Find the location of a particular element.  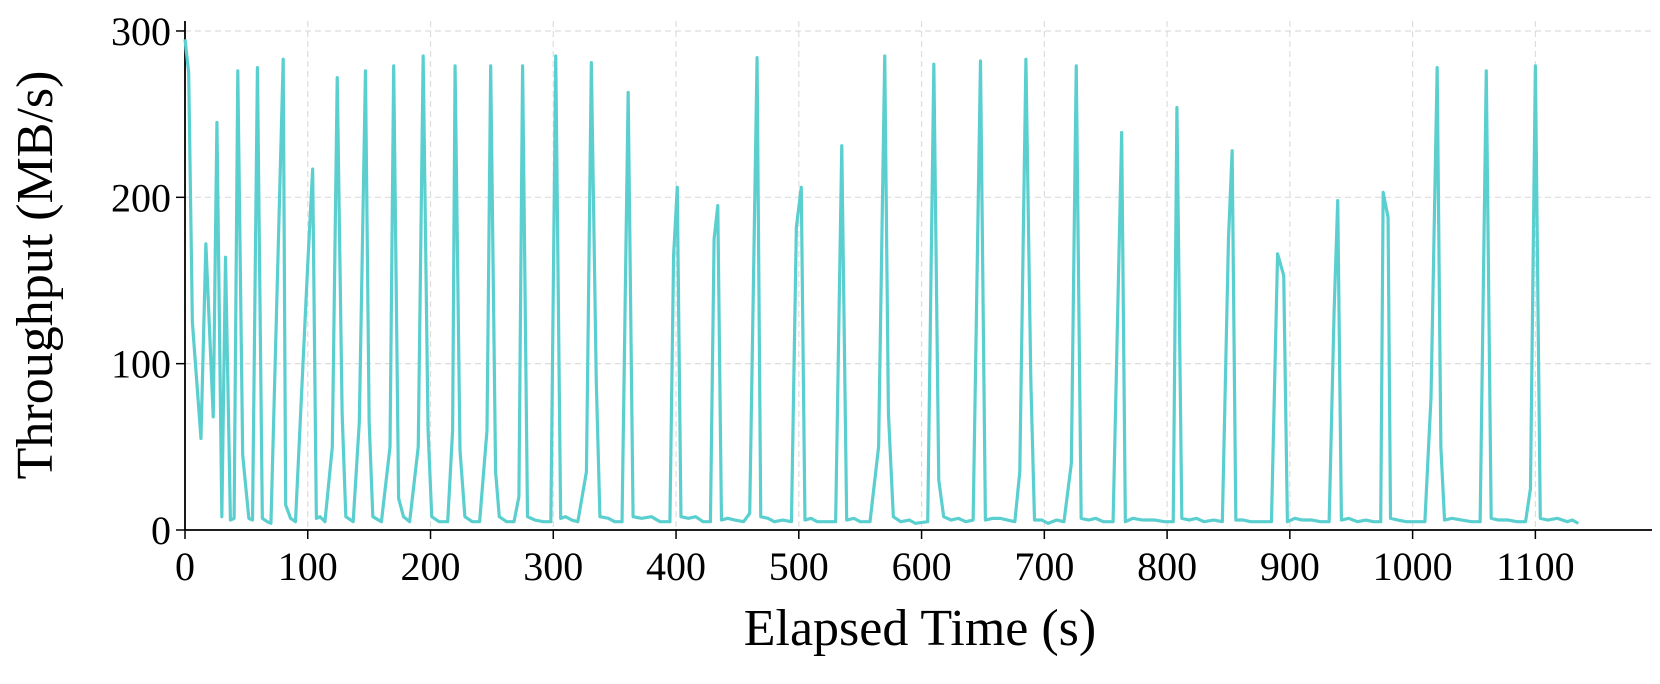

y-tick-label: 100 is located at coordinates (141, 364).